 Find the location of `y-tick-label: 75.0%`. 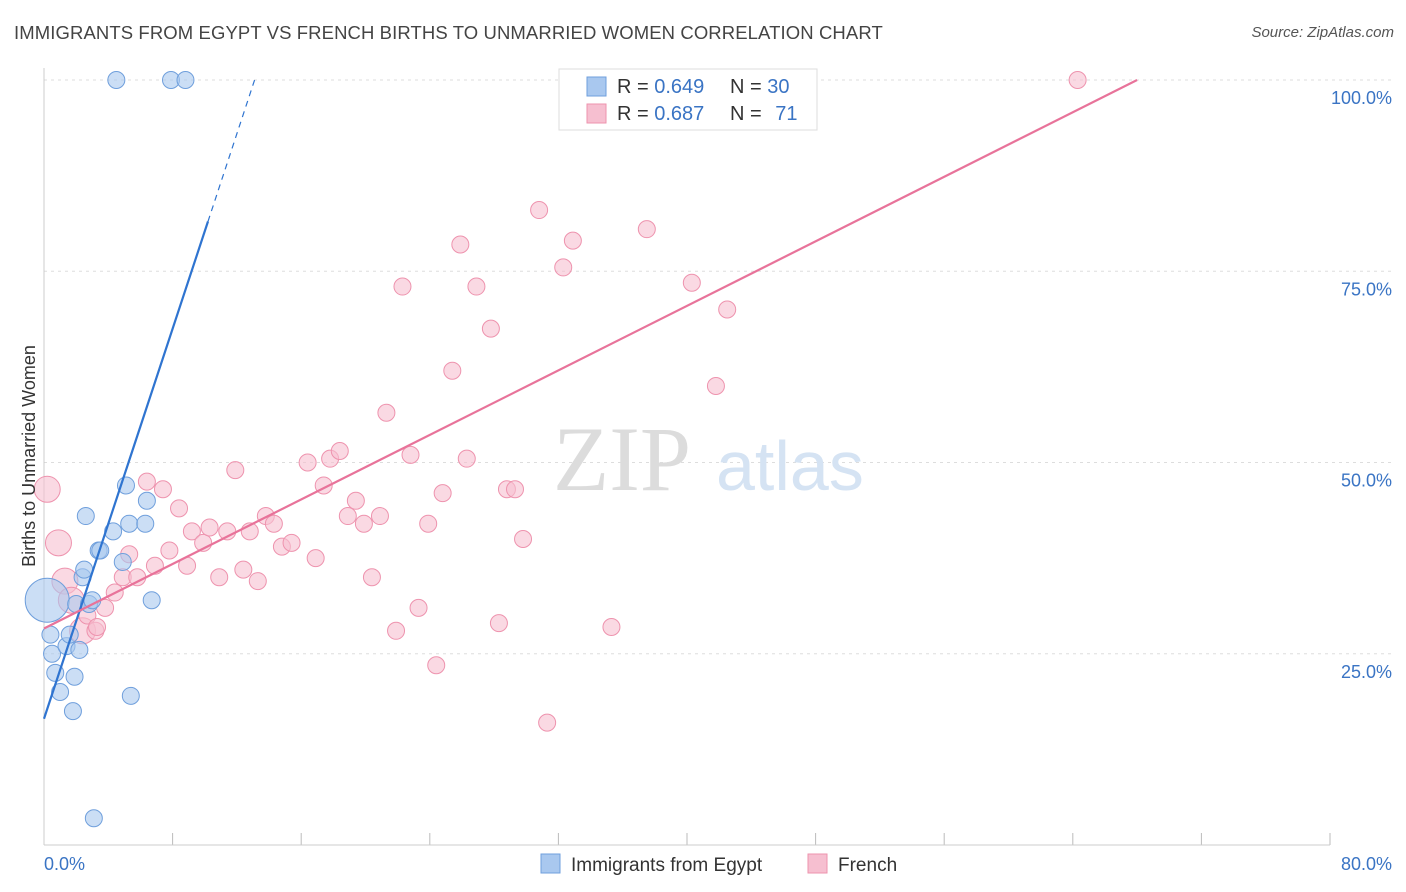

y-tick-label: 75.0% is located at coordinates (1366, 289).